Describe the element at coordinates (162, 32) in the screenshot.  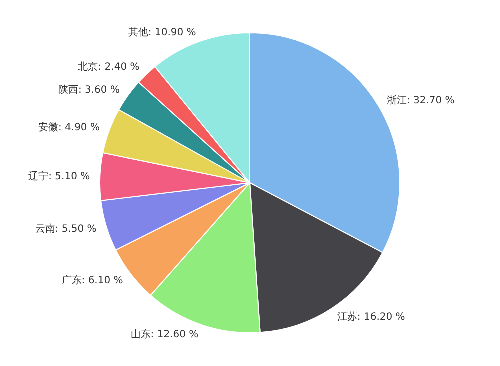
I see `slice-label: 其他: 10.90 %` at that location.